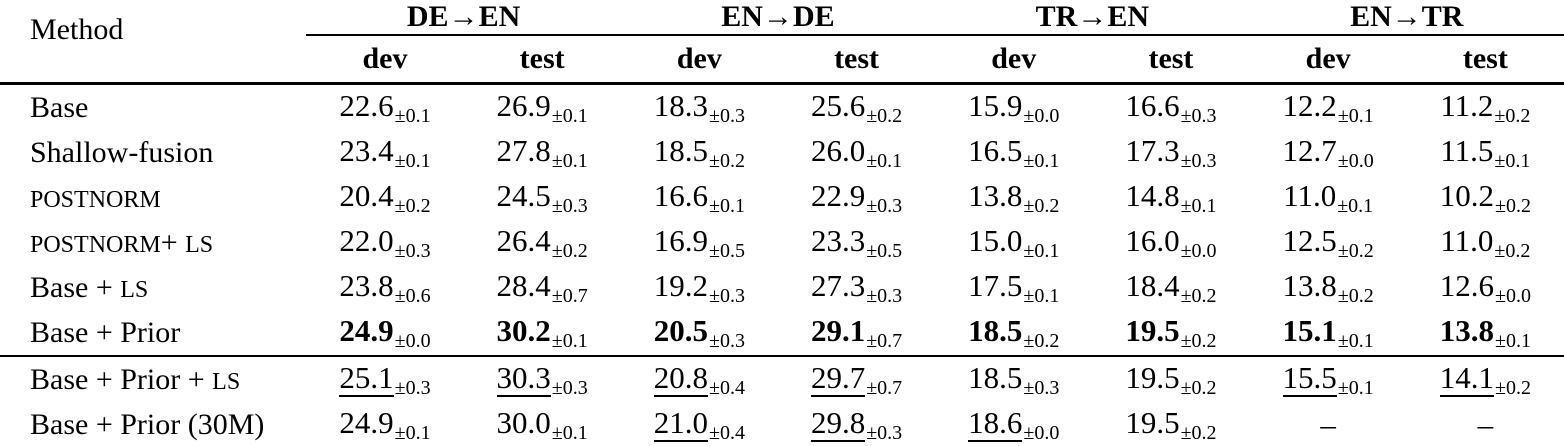  Describe the element at coordinates (838, 285) in the screenshot. I see `score-value: 27.3` at that location.